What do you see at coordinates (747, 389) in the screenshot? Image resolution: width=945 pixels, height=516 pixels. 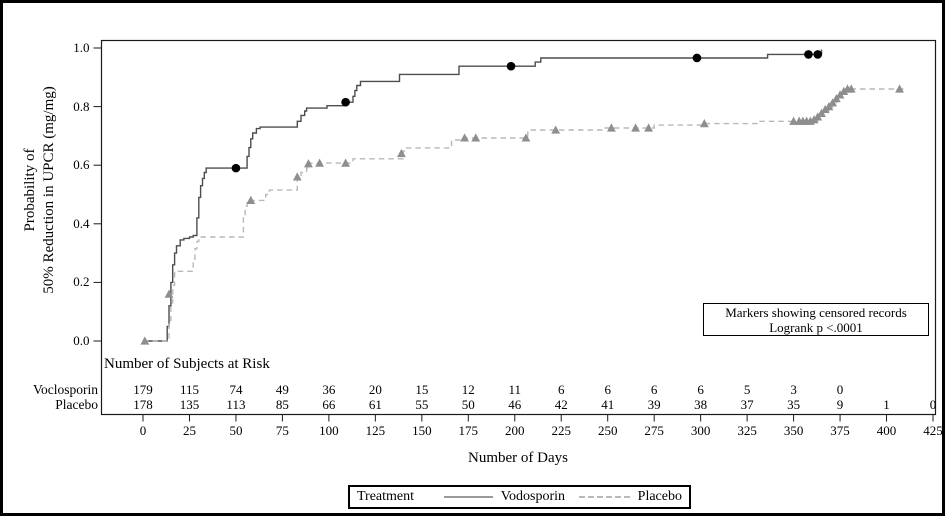 I see `risk-count-cell: 5` at bounding box center [747, 389].